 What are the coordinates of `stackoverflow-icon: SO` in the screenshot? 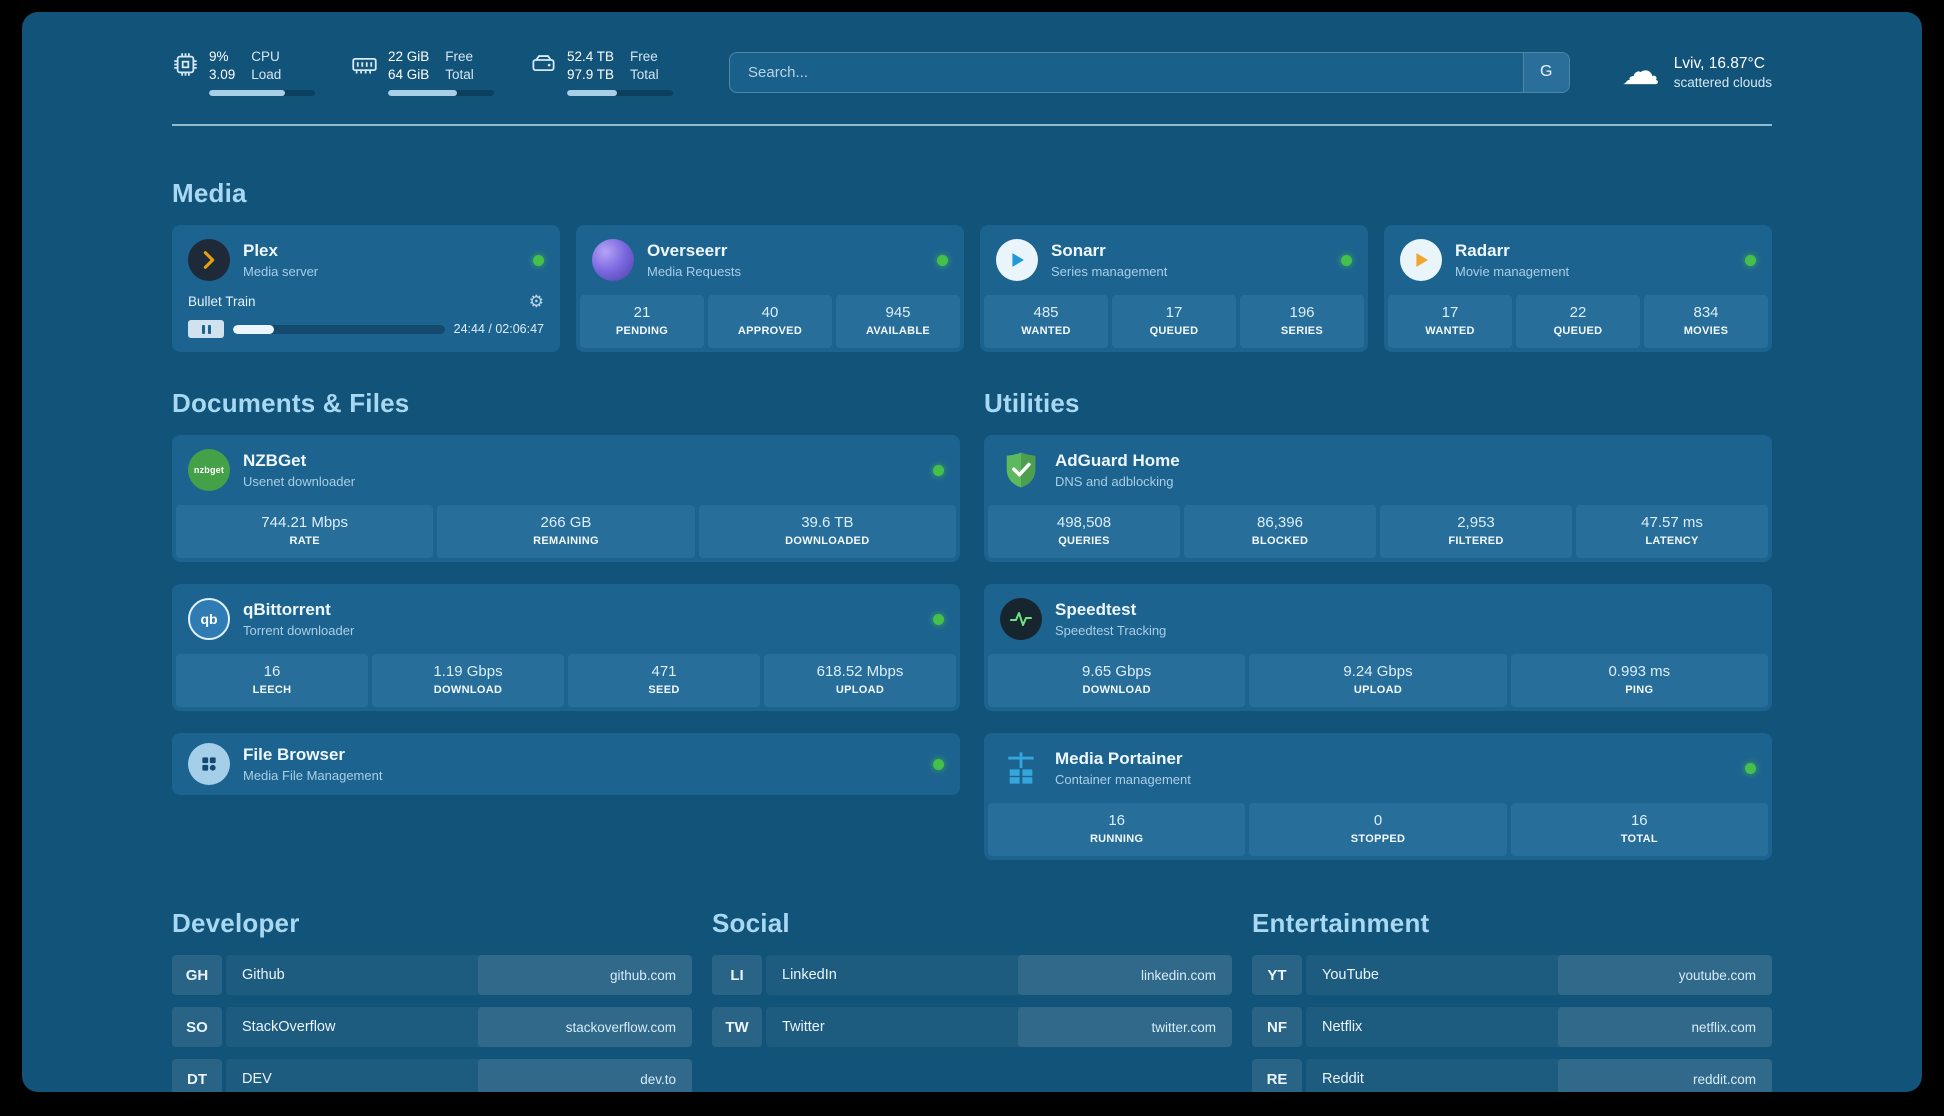 It's located at (197, 1027).